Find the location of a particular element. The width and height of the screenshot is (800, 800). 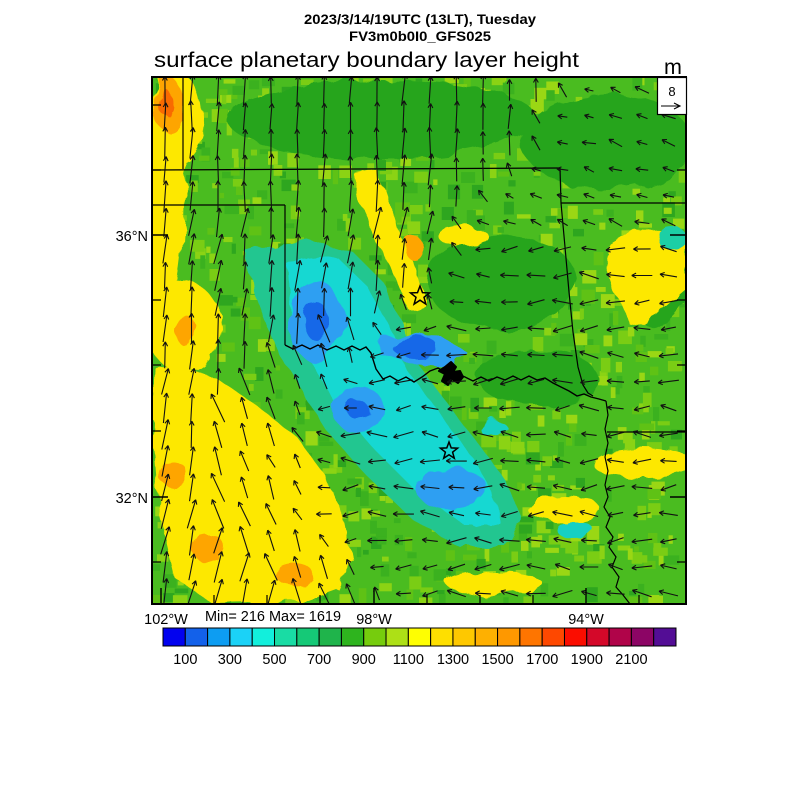

units-label: m is located at coordinates (673, 67).